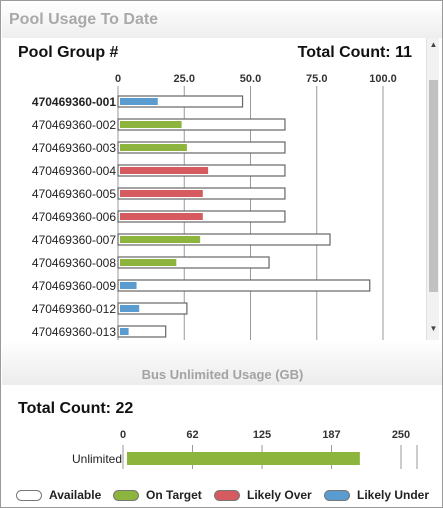 The image size is (443, 508). Describe the element at coordinates (29, 495) in the screenshot. I see `legend-swatch-available` at that location.